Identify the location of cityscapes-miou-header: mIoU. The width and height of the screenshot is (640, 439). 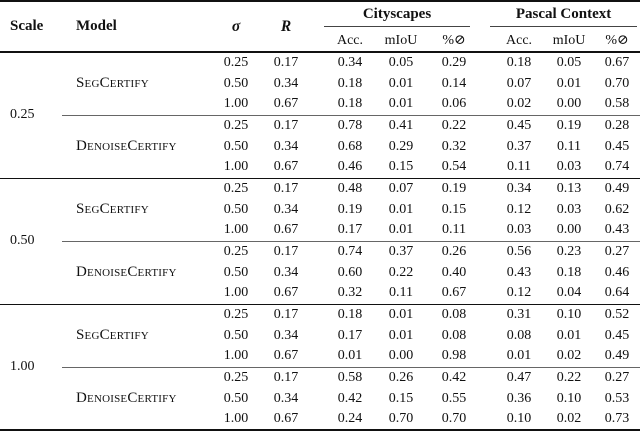
(401, 40).